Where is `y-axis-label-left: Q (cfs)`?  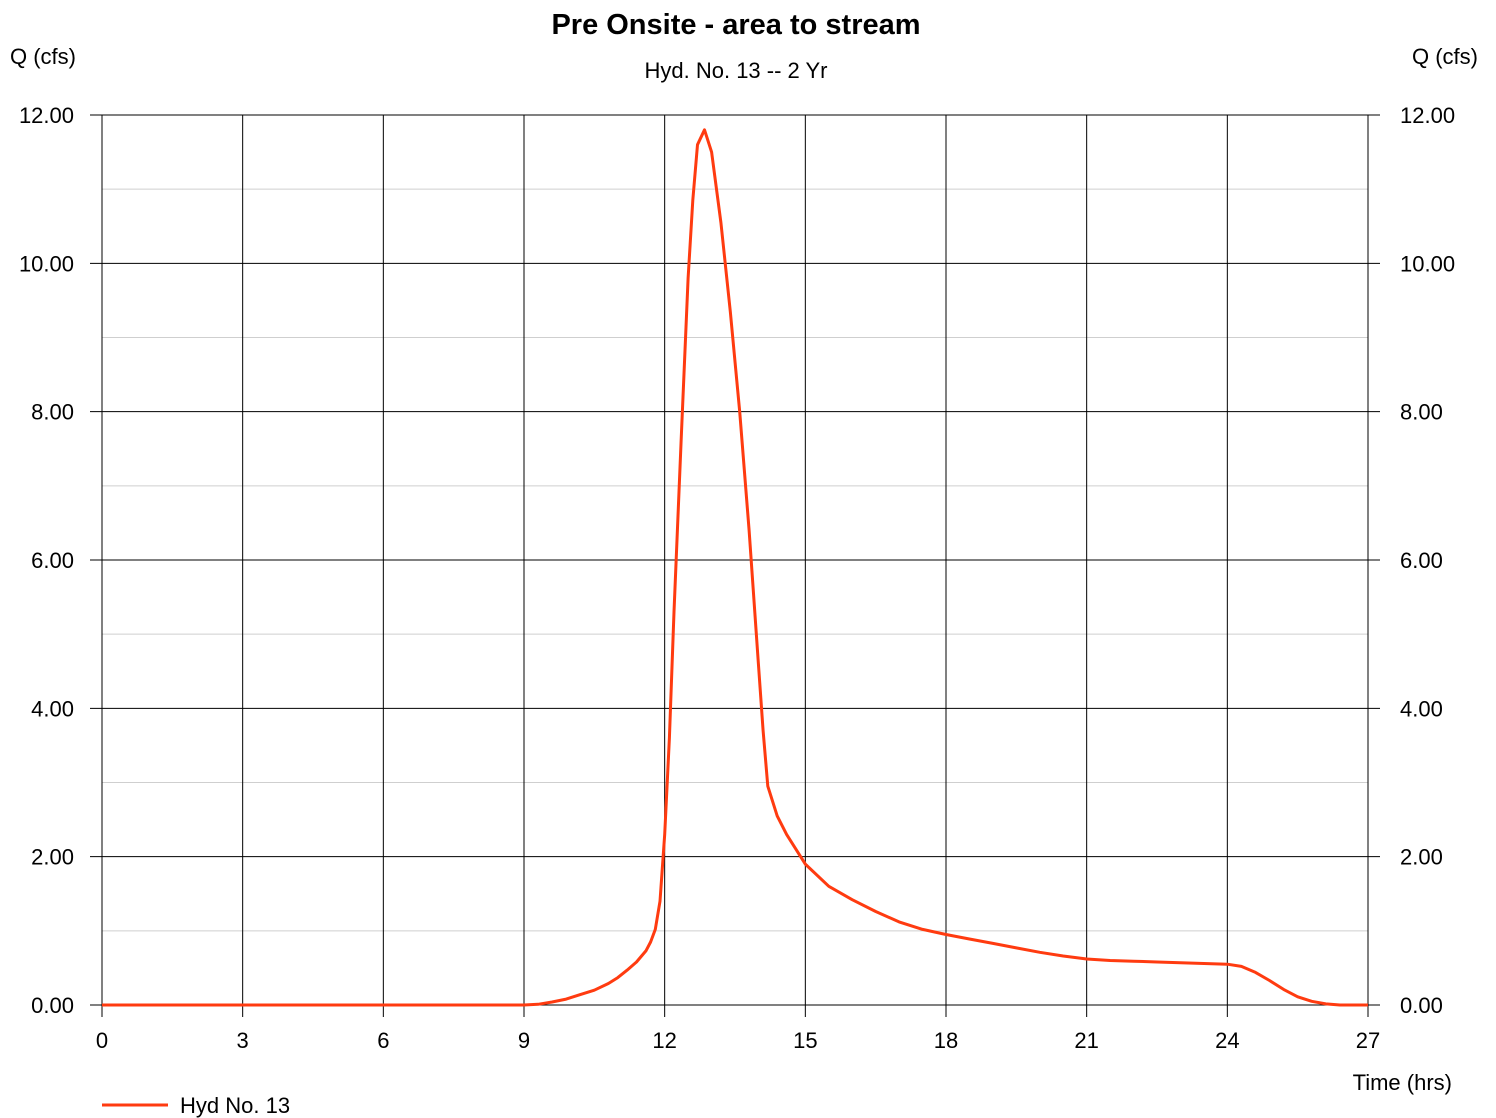 y-axis-label-left: Q (cfs) is located at coordinates (43, 56).